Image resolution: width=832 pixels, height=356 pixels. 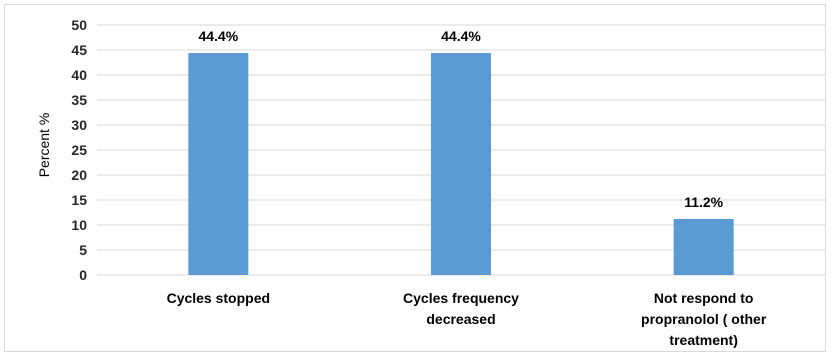 I want to click on y-tick-label: 5, so click(x=83, y=250).